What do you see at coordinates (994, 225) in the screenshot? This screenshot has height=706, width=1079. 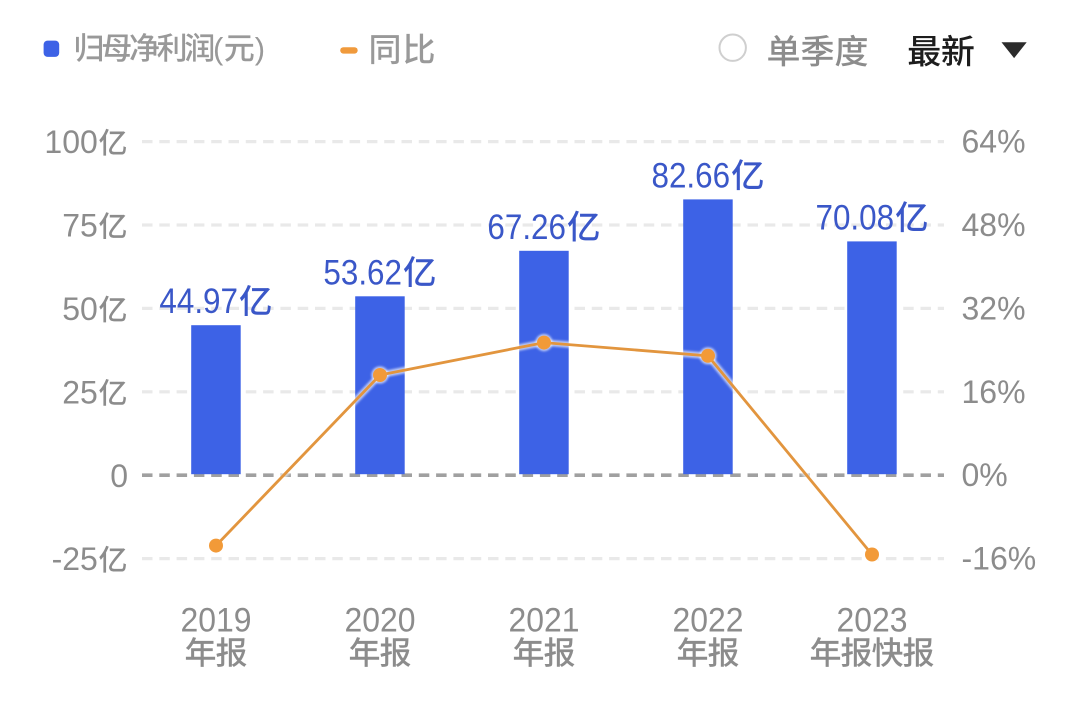 I see `svg-text: 48%` at bounding box center [994, 225].